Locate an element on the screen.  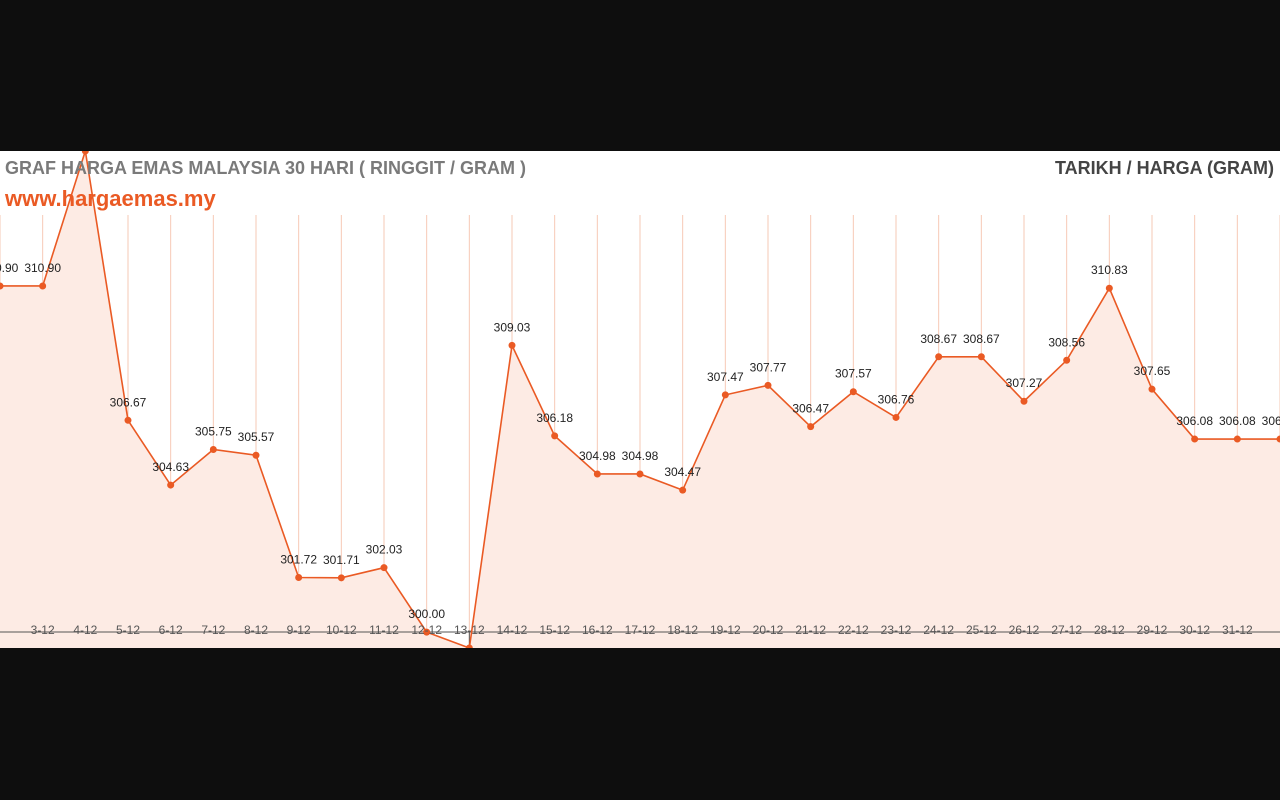
value-label: 305.75 is located at coordinates (213, 432).